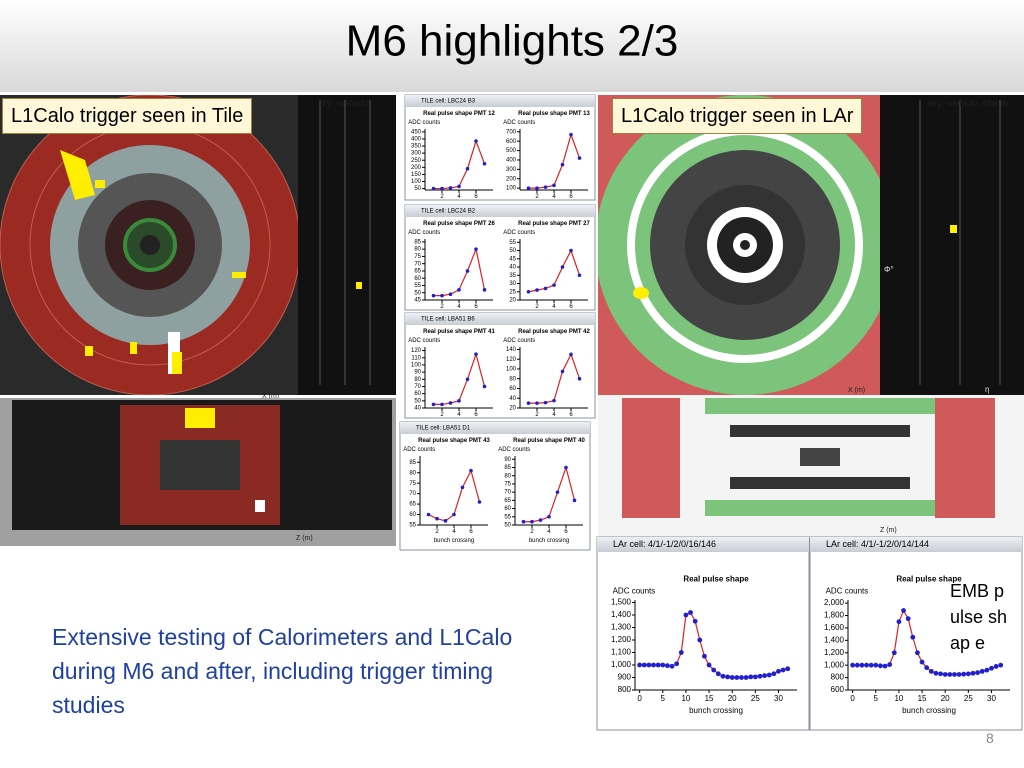 The height and width of the screenshot is (768, 1024). Describe the element at coordinates (416, 132) in the screenshot. I see `y-tick-label: 450` at that location.